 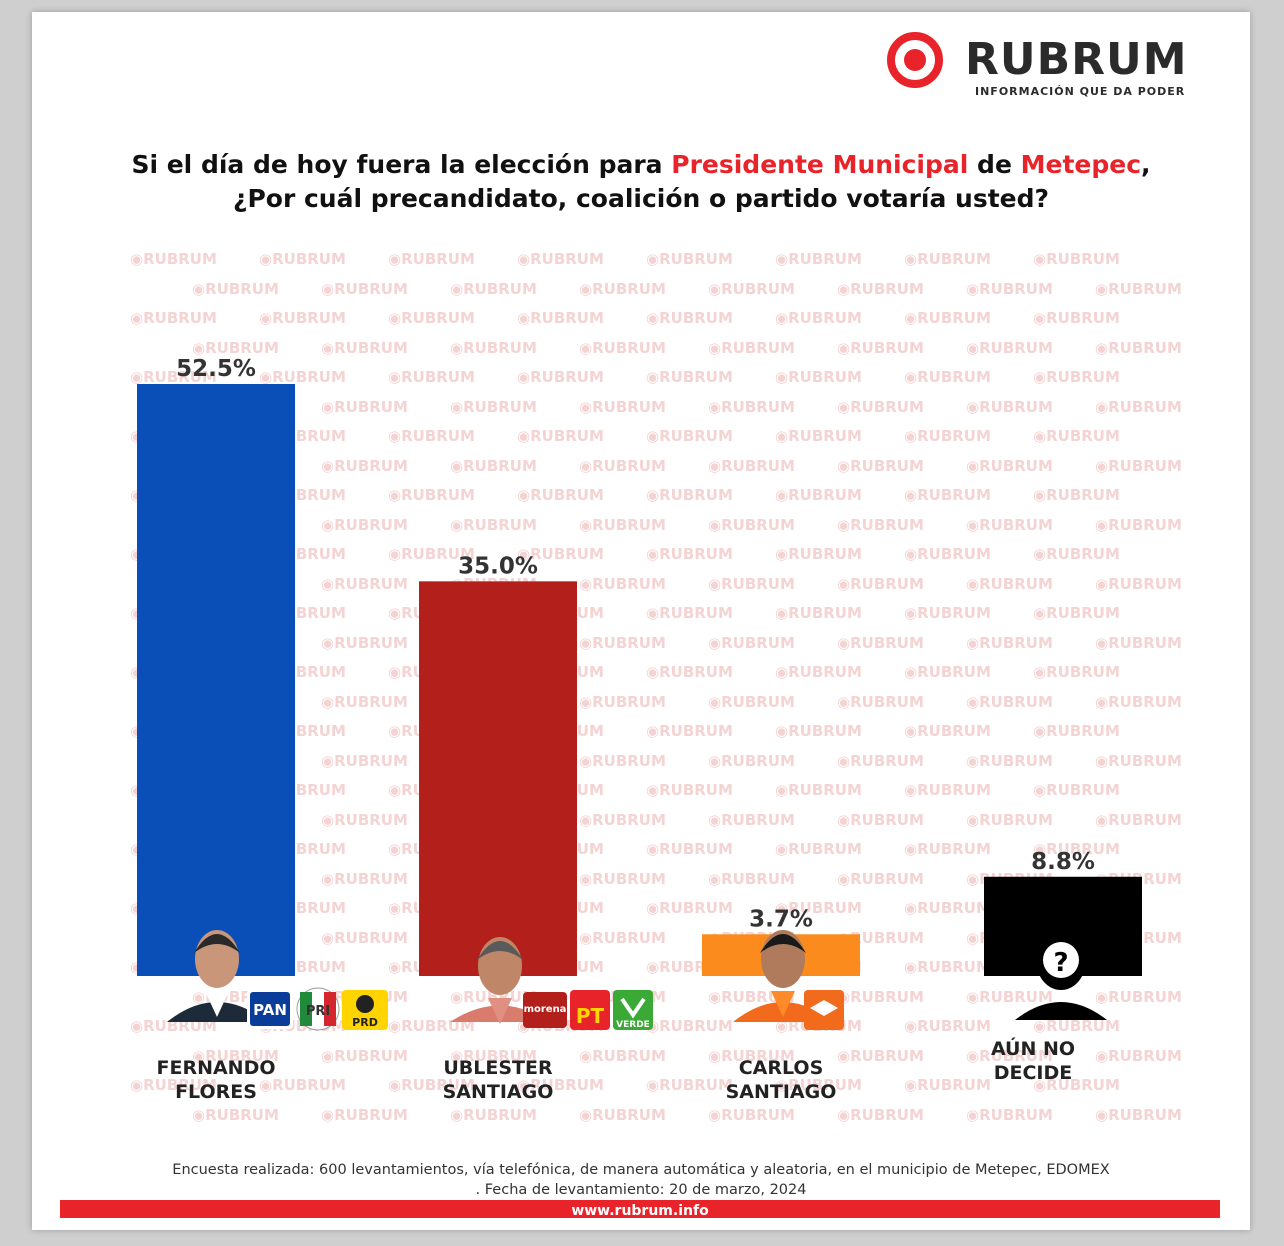 I want to click on bar-value-label: 8.8%, so click(x=1063, y=862).